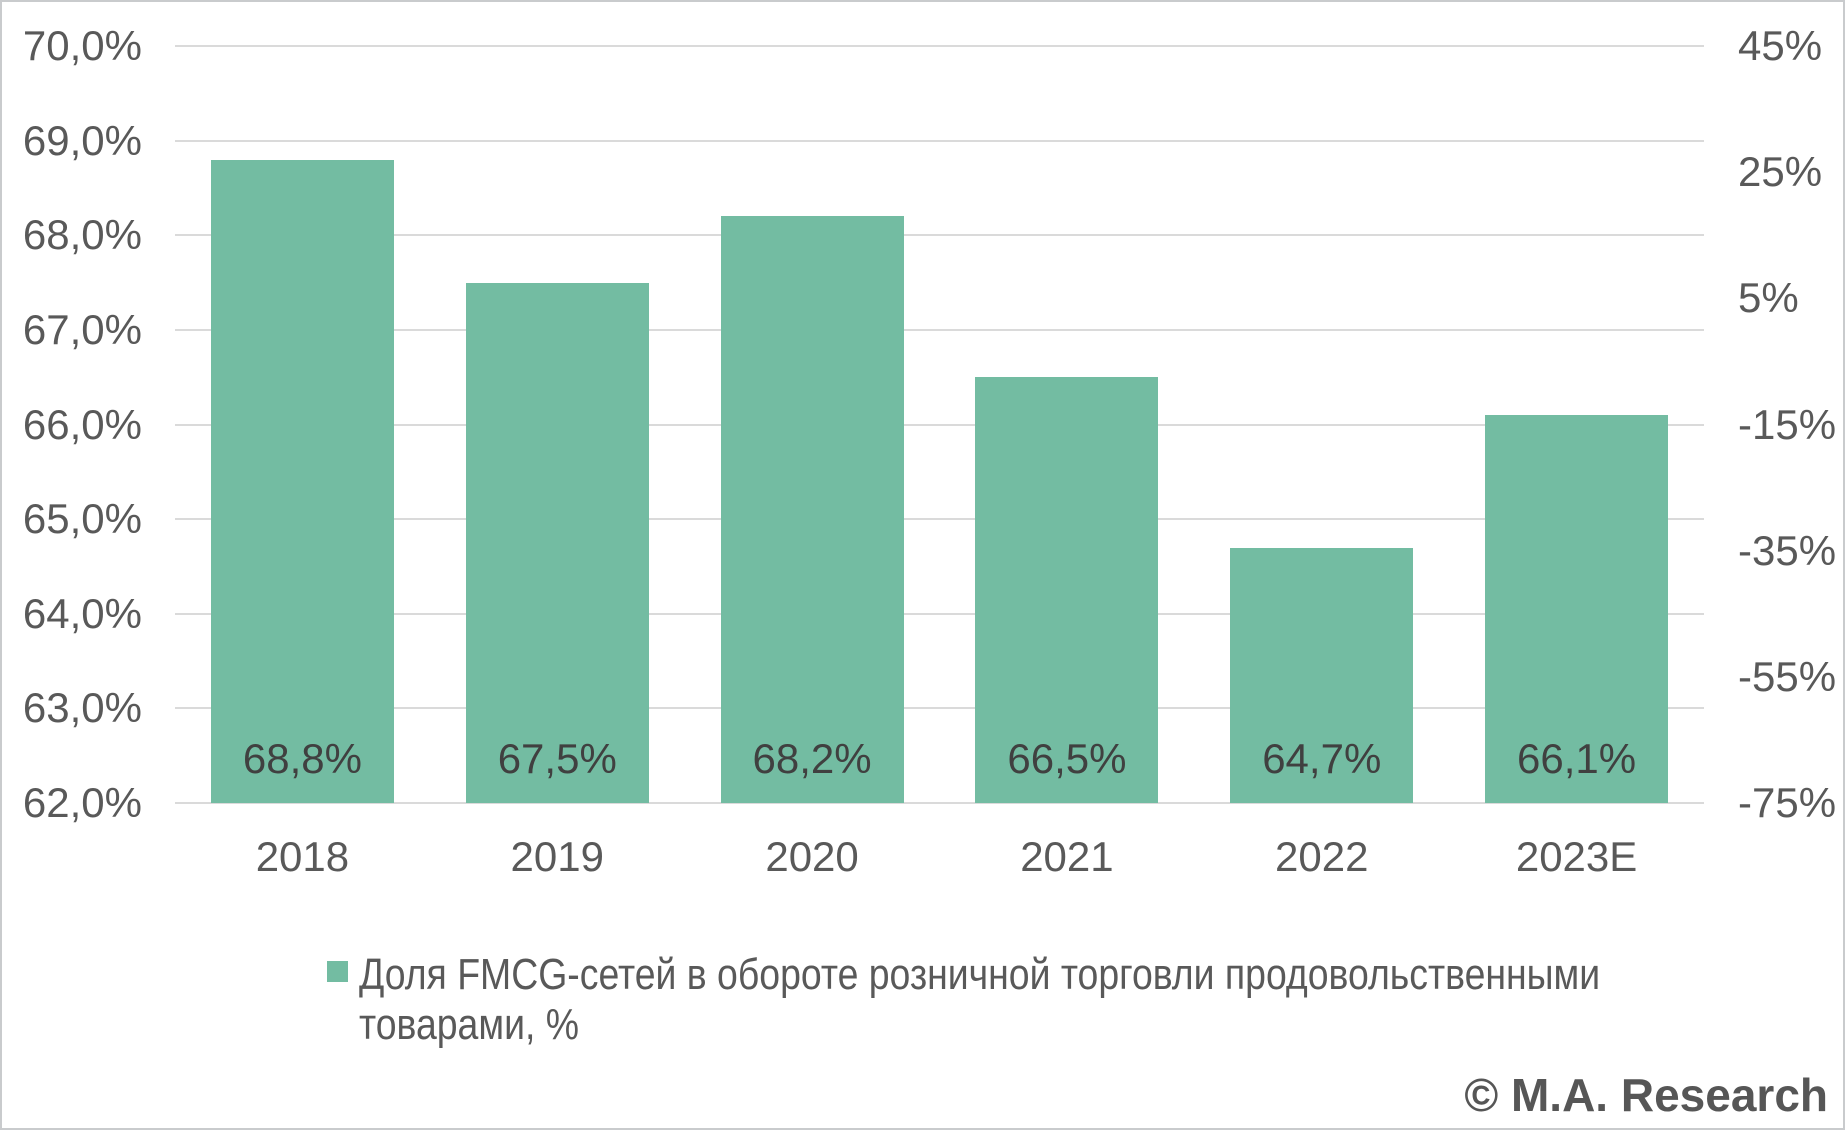 This screenshot has width=1845, height=1130. I want to click on left-axis-tick: 65,0%, so click(82, 519).